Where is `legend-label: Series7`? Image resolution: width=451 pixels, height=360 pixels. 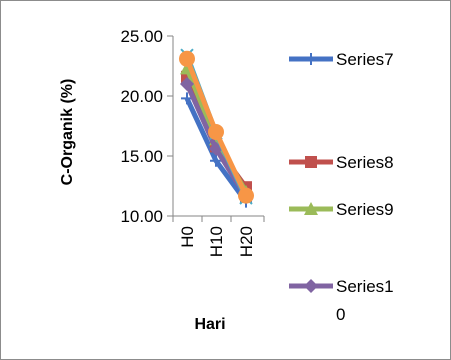
legend-label: Series7 is located at coordinates (365, 59).